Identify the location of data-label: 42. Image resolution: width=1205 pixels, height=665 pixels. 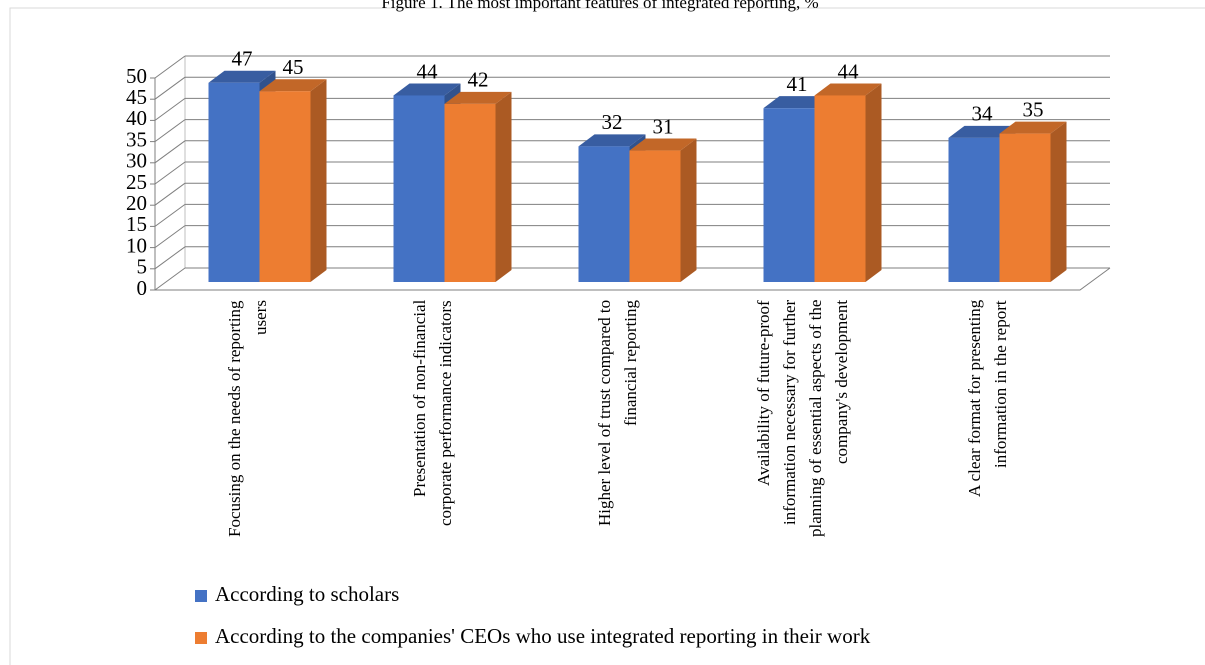
(478, 80).